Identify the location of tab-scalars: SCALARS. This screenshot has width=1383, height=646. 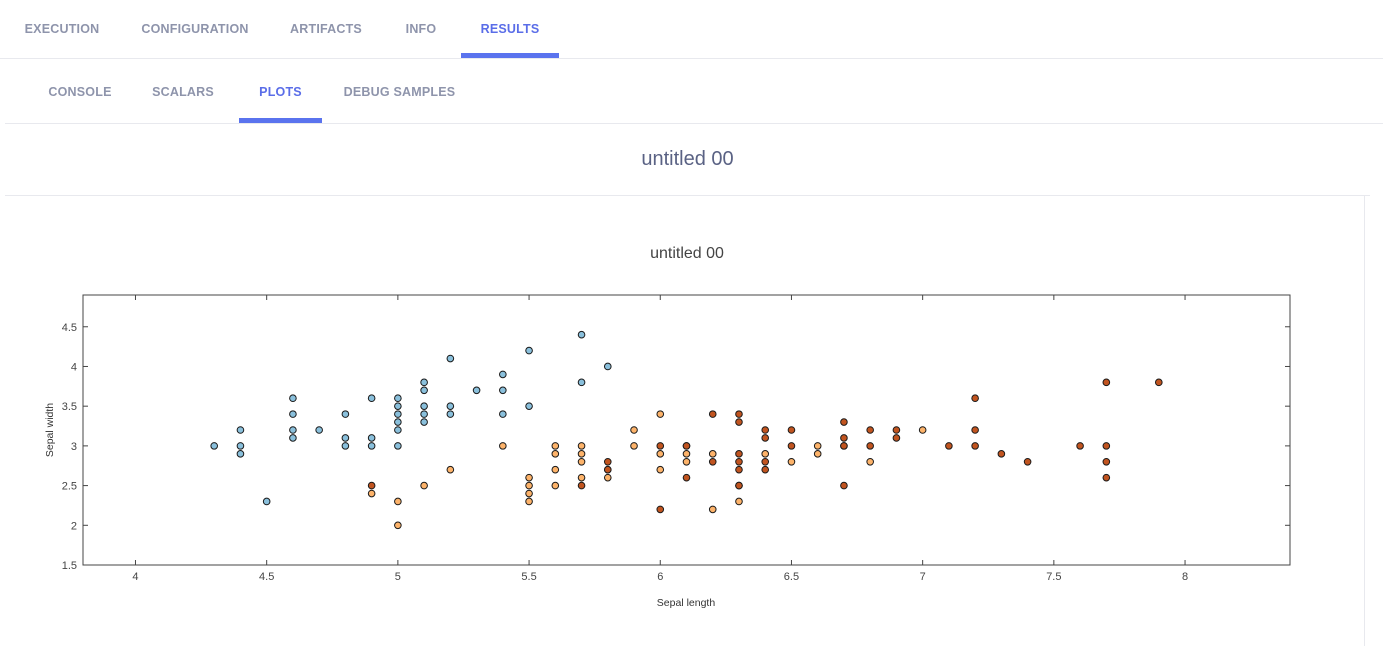
(183, 91).